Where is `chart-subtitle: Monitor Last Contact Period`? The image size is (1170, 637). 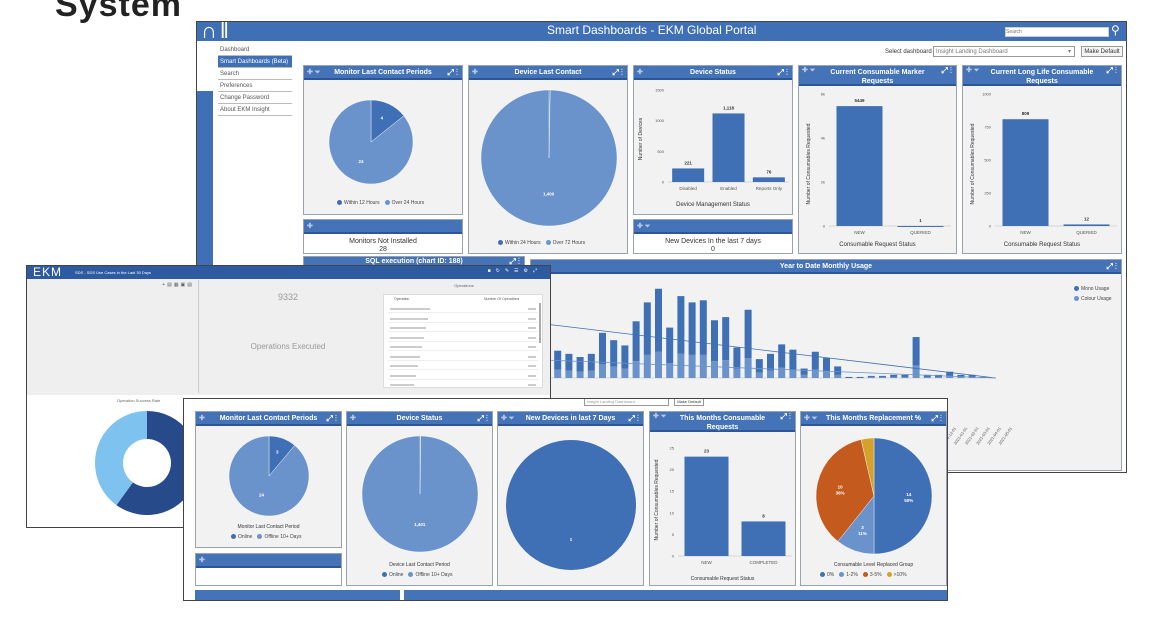 chart-subtitle: Monitor Last Contact Period is located at coordinates (268, 527).